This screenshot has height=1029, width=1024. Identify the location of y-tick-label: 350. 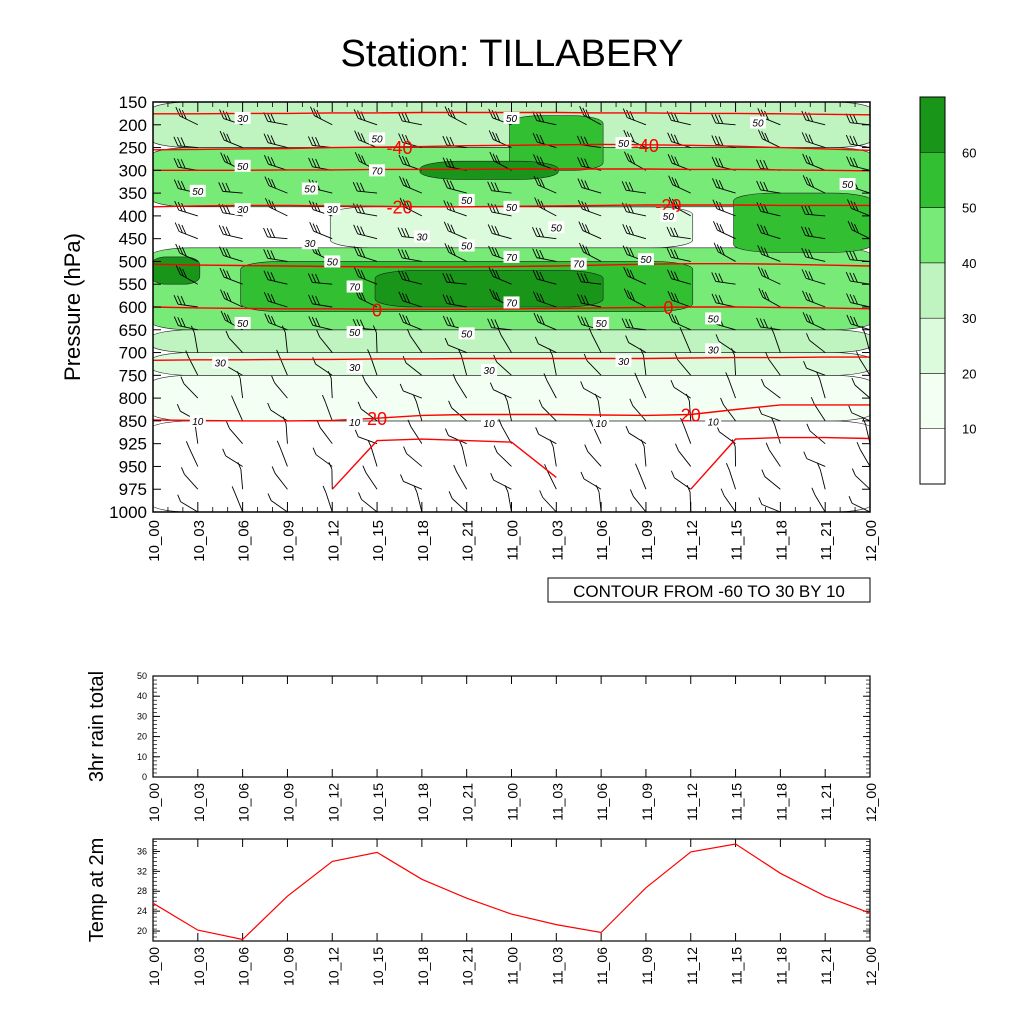
(133, 193).